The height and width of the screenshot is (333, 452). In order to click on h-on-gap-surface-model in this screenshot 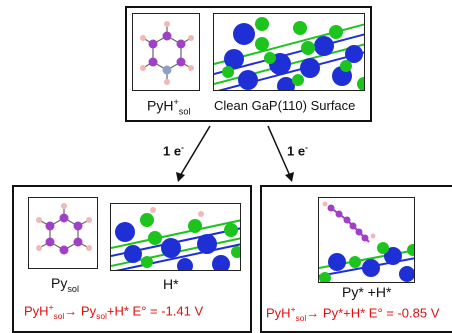, I will do `click(175, 238)`.